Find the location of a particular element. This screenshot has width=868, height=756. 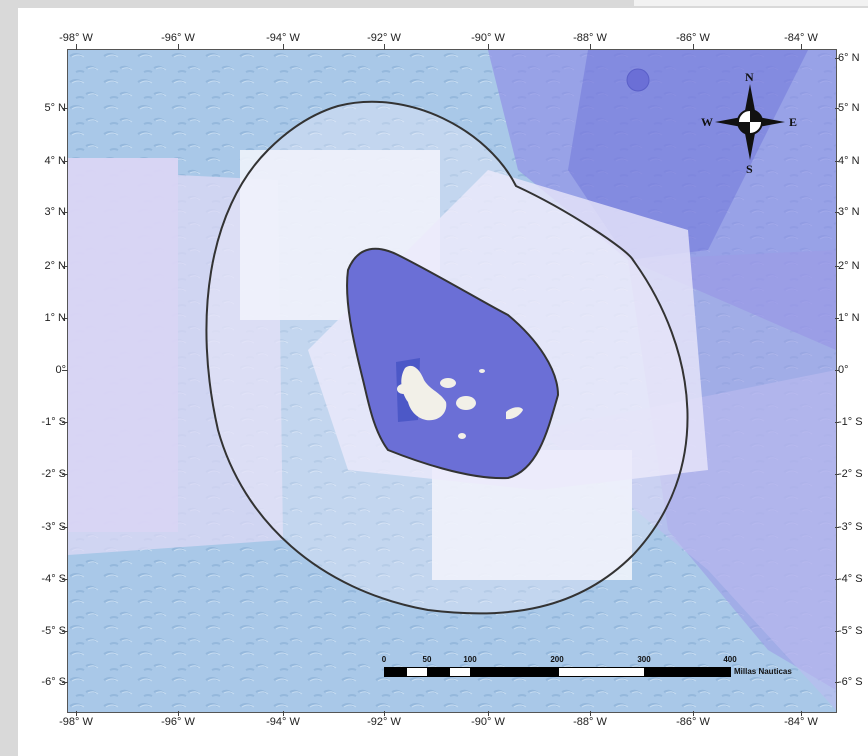

lat-label-right: -4° S is located at coordinates (850, 579).